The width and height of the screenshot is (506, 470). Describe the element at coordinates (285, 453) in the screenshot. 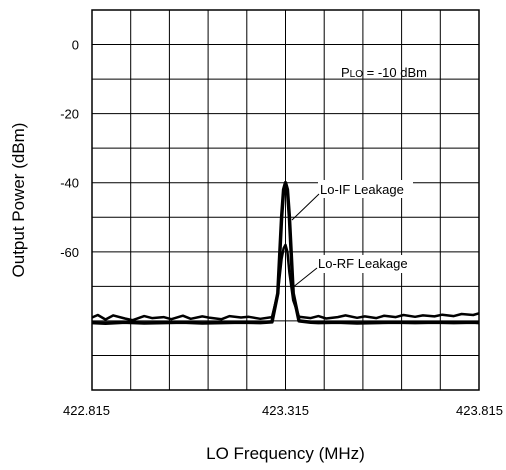

I see `x-axis-title: LO Frequency (MHz)` at that location.